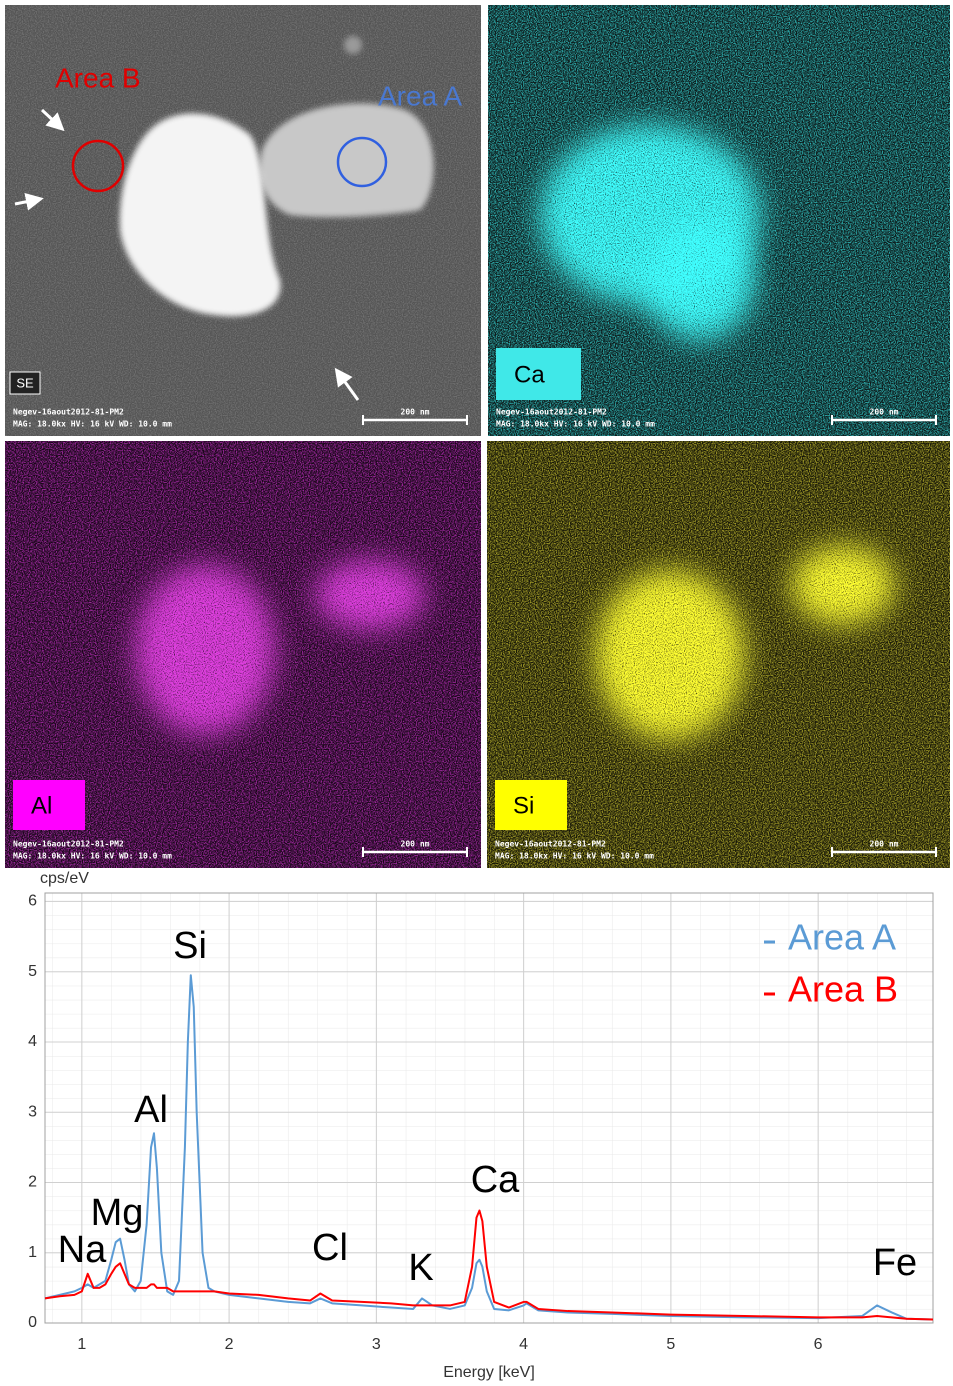 This screenshot has height=1386, width=953. Describe the element at coordinates (843, 989) in the screenshot. I see `legend-label: Area B` at that location.